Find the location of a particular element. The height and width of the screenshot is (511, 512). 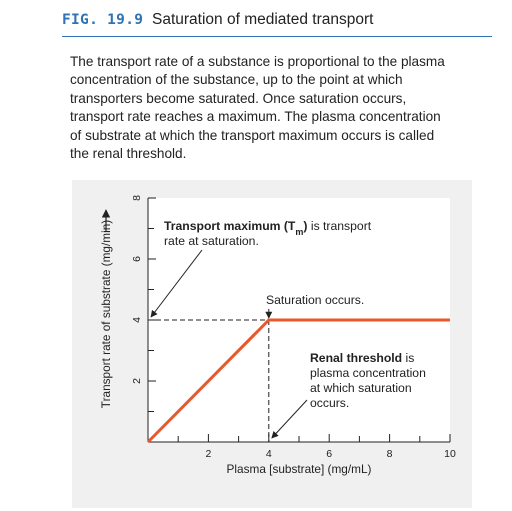

x-axis-title: Plasma [substrate] (mg/mL) is located at coordinates (299, 469).